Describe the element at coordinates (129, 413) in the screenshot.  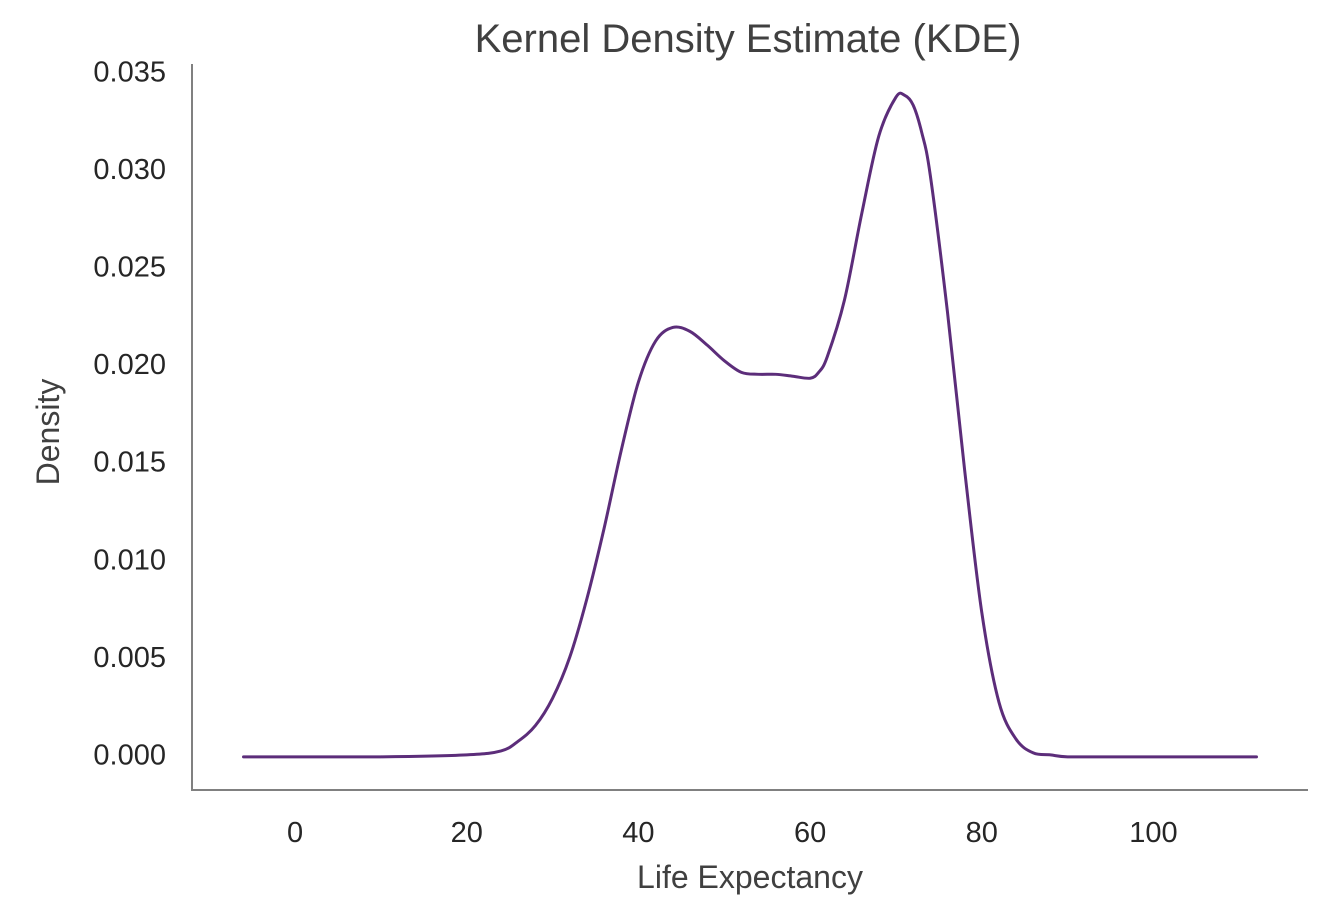
I see `y-axis-ticks: 0.000 0.005 0.010 0.015 0.020 0.025 0.030 0.035` at that location.